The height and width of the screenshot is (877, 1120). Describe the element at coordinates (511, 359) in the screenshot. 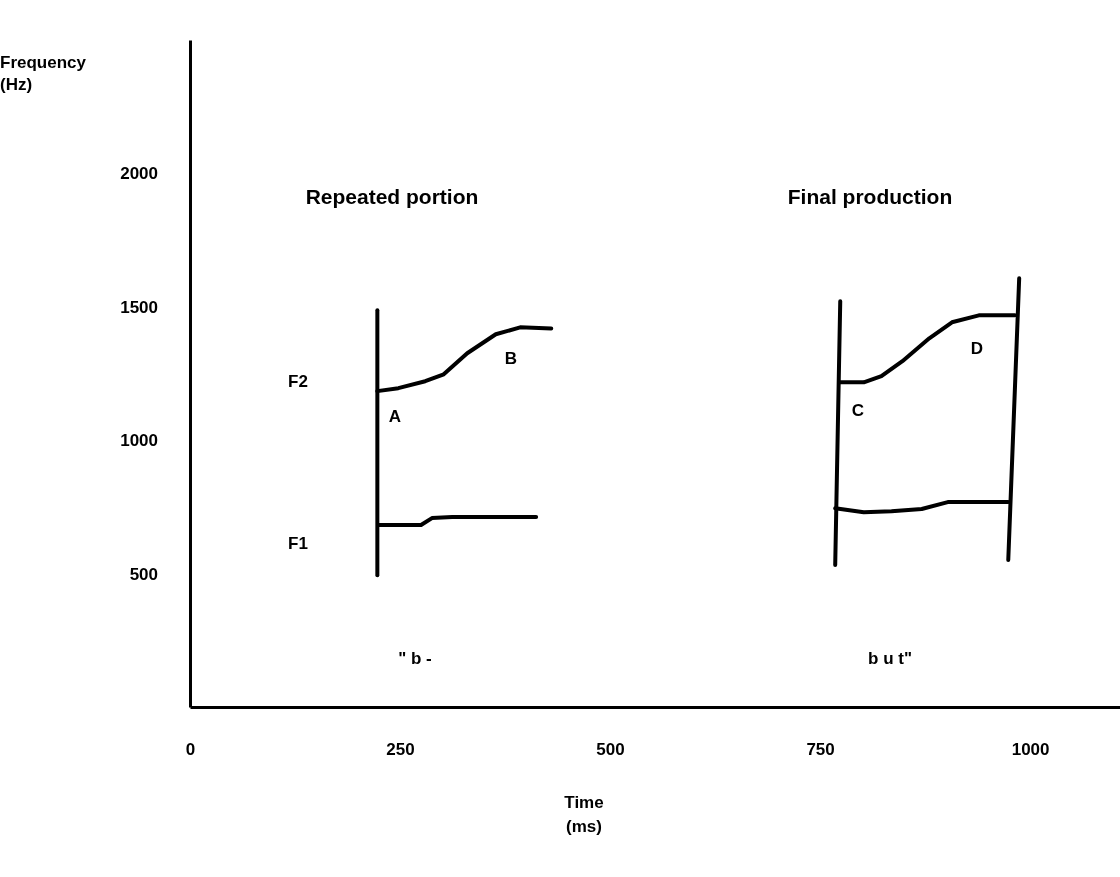

I see `annotation: B` at that location.